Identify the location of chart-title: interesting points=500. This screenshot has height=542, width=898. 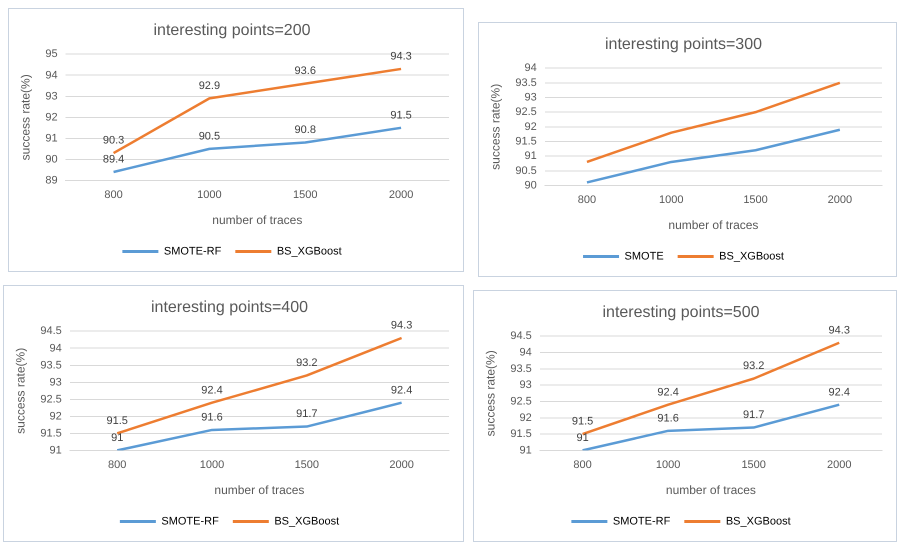
(681, 313).